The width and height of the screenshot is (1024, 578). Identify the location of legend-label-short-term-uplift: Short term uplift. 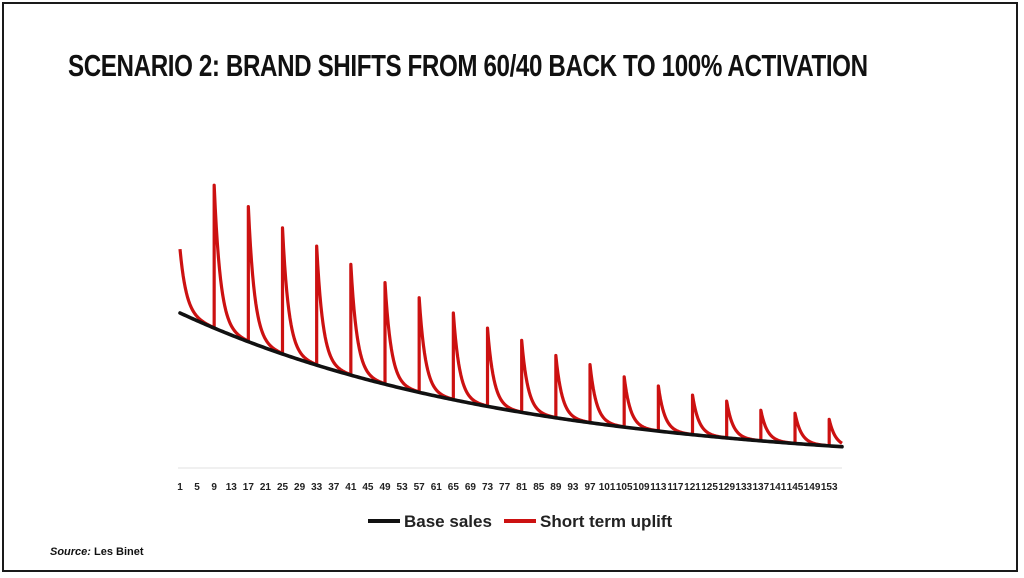
(606, 521).